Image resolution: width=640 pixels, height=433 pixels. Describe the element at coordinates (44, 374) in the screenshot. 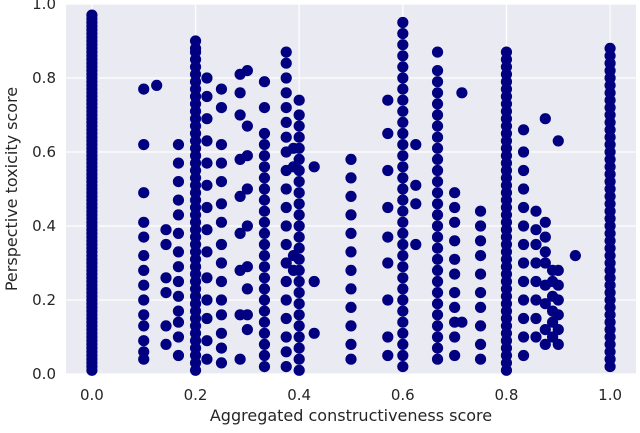

I see `y-tick-label: 0.0` at that location.